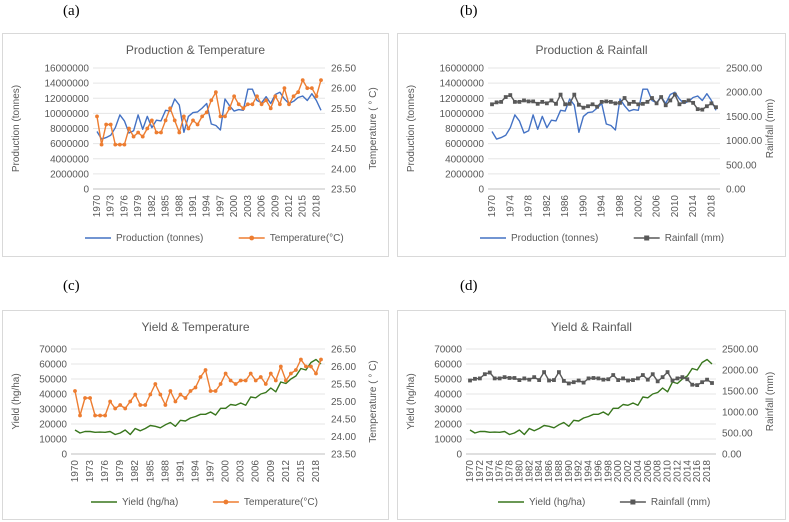 This screenshot has width=789, height=522. What do you see at coordinates (740, 350) in the screenshot?
I see `y-right-tick-label: 2500.00` at bounding box center [740, 350].